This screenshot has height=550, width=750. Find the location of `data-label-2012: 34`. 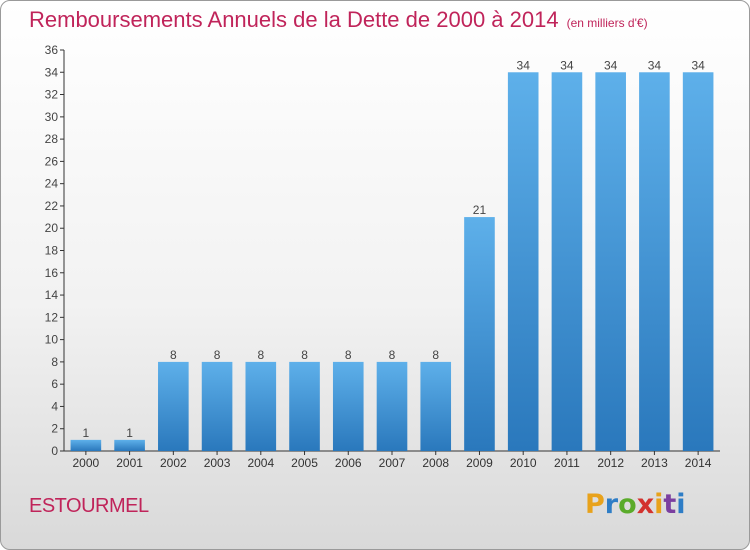

data-label-2012: 34 is located at coordinates (611, 65).